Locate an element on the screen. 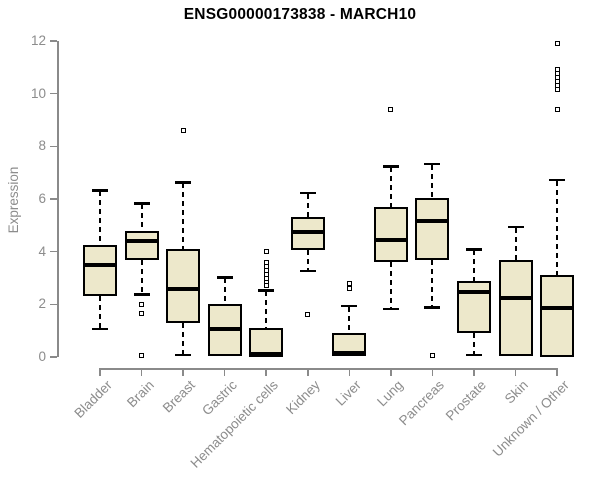 This screenshot has width=600, height=500. y-tick-label: 8 is located at coordinates (42, 146).